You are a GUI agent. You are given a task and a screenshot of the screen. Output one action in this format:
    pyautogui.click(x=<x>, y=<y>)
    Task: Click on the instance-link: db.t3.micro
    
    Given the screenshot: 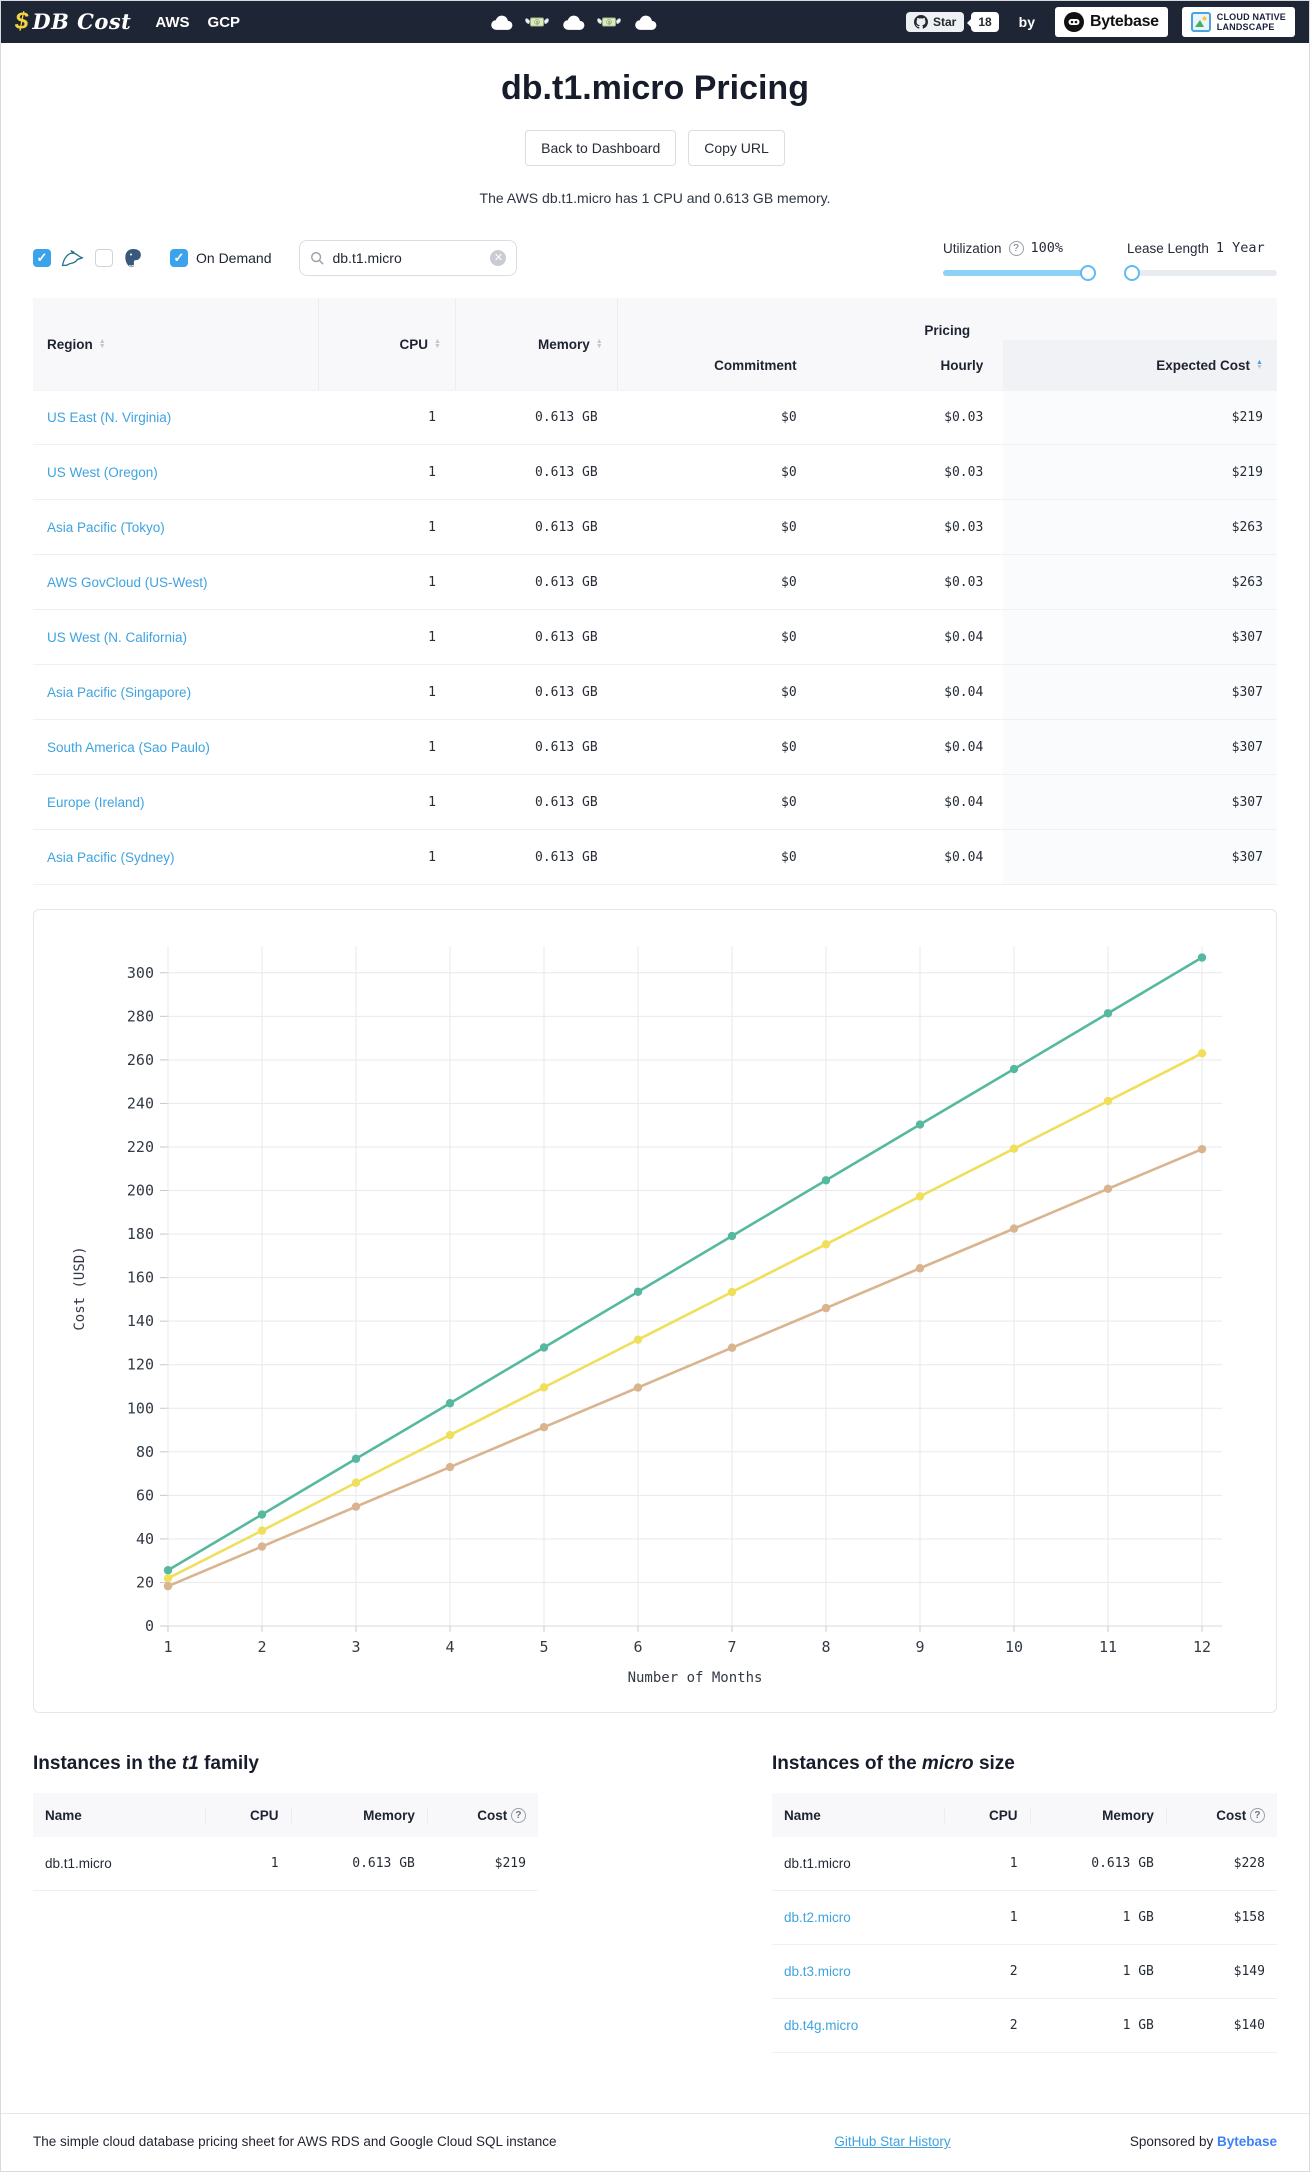 What is the action you would take?
    pyautogui.click(x=817, y=1971)
    